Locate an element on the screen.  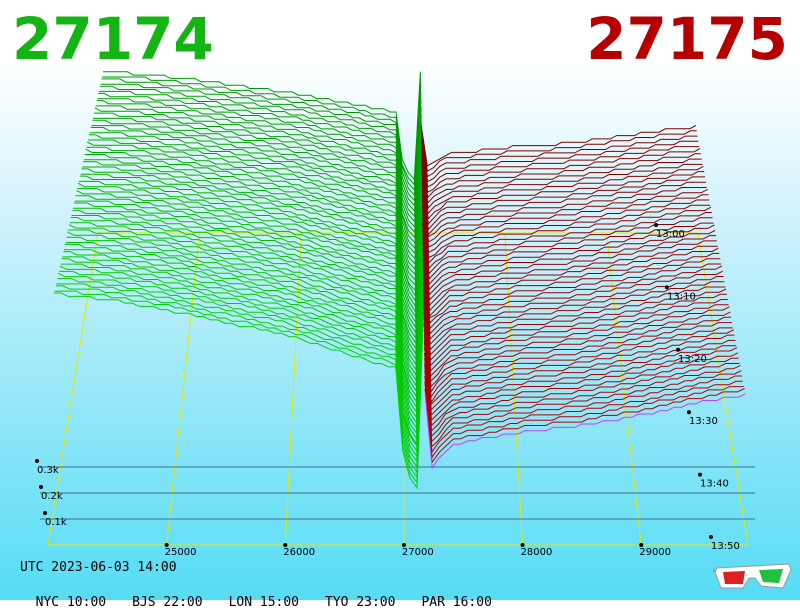
3d-glasses-icon is located at coordinates (753, 576).